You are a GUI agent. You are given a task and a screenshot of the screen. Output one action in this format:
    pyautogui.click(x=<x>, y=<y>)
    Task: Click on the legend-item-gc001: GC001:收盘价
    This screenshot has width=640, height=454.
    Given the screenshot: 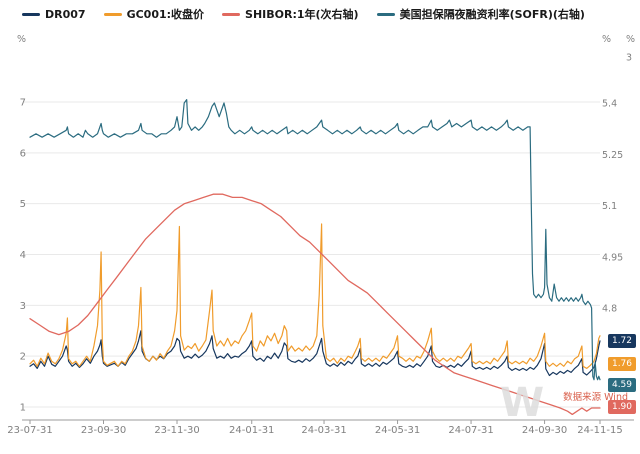 What is the action you would take?
    pyautogui.click(x=154, y=14)
    